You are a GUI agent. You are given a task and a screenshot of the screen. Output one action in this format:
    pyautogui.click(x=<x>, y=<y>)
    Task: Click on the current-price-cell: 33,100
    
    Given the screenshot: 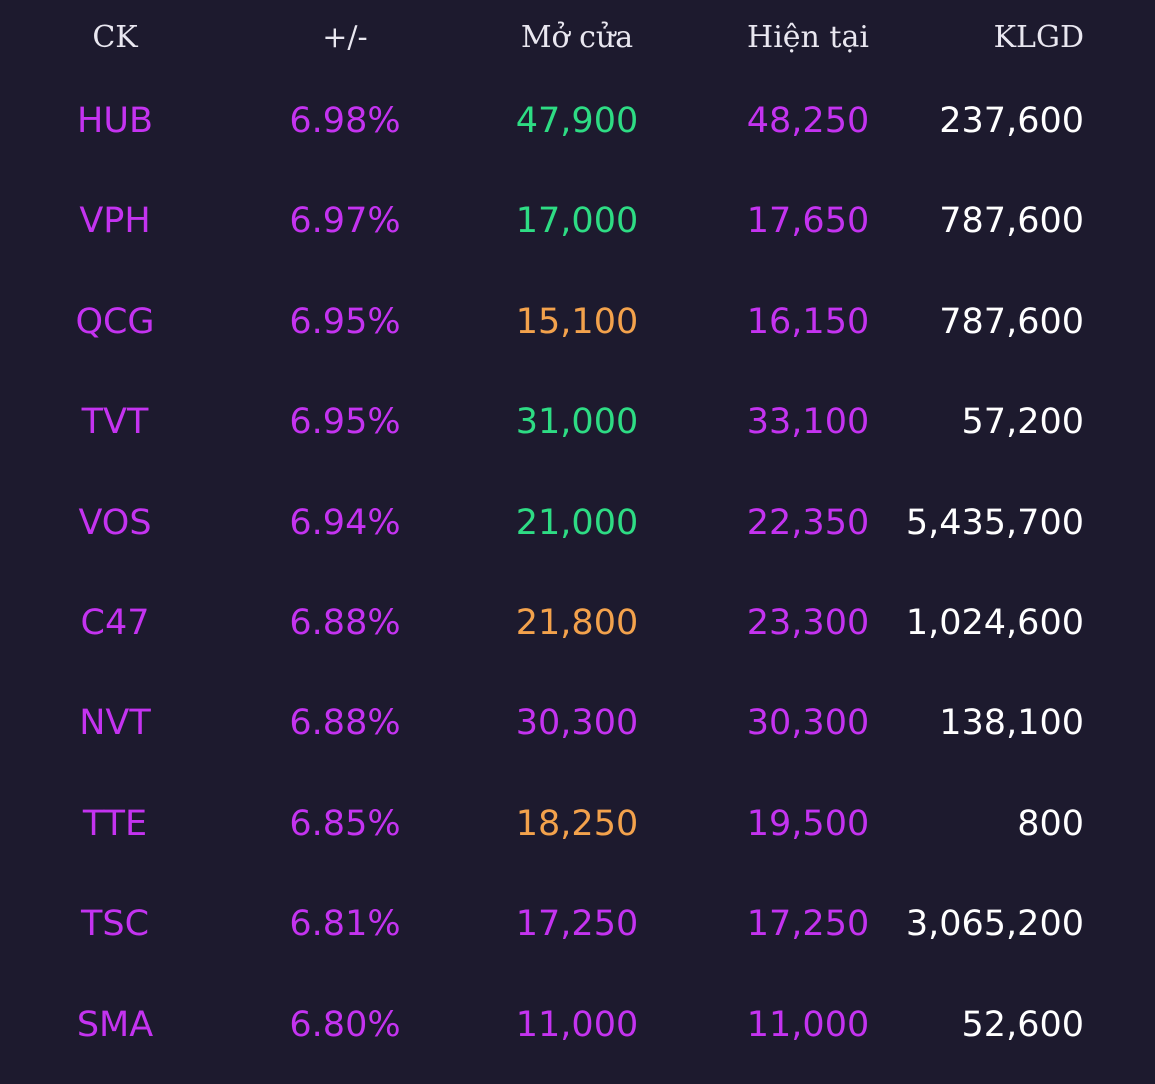 What is the action you would take?
    pyautogui.click(x=808, y=422)
    